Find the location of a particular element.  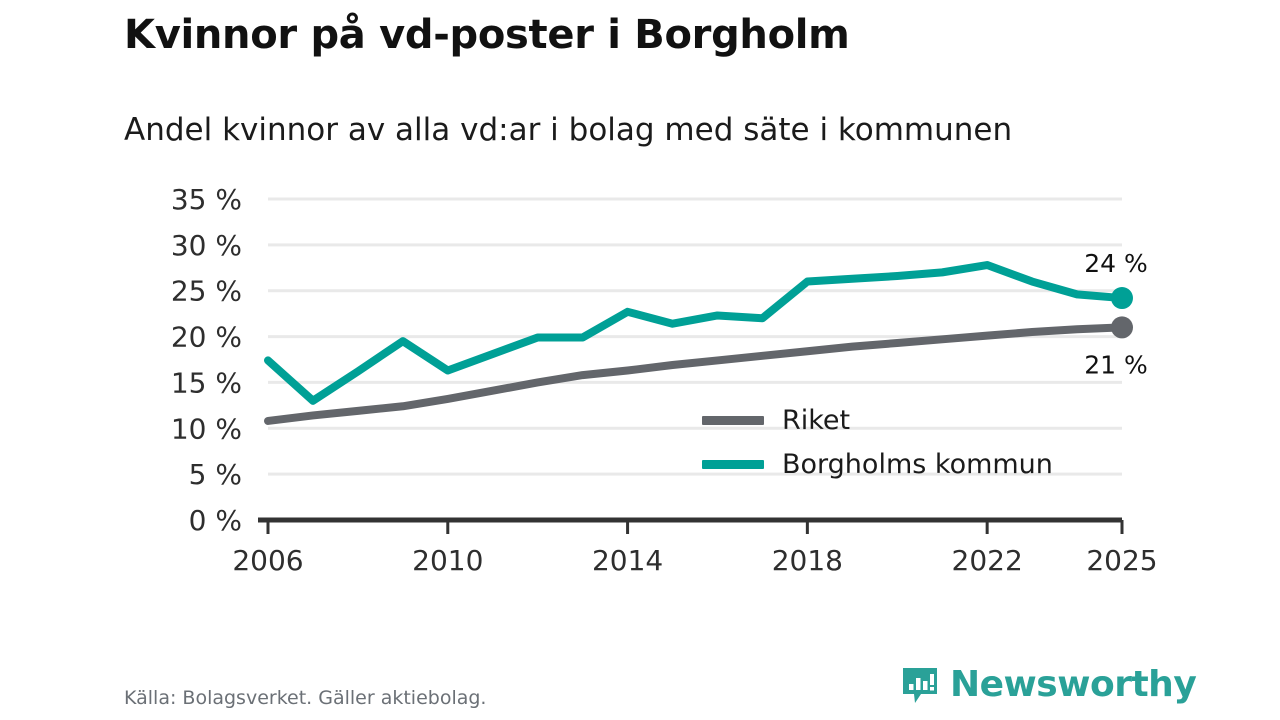

series-endpoint-borgholms-kommun is located at coordinates (1122, 298).